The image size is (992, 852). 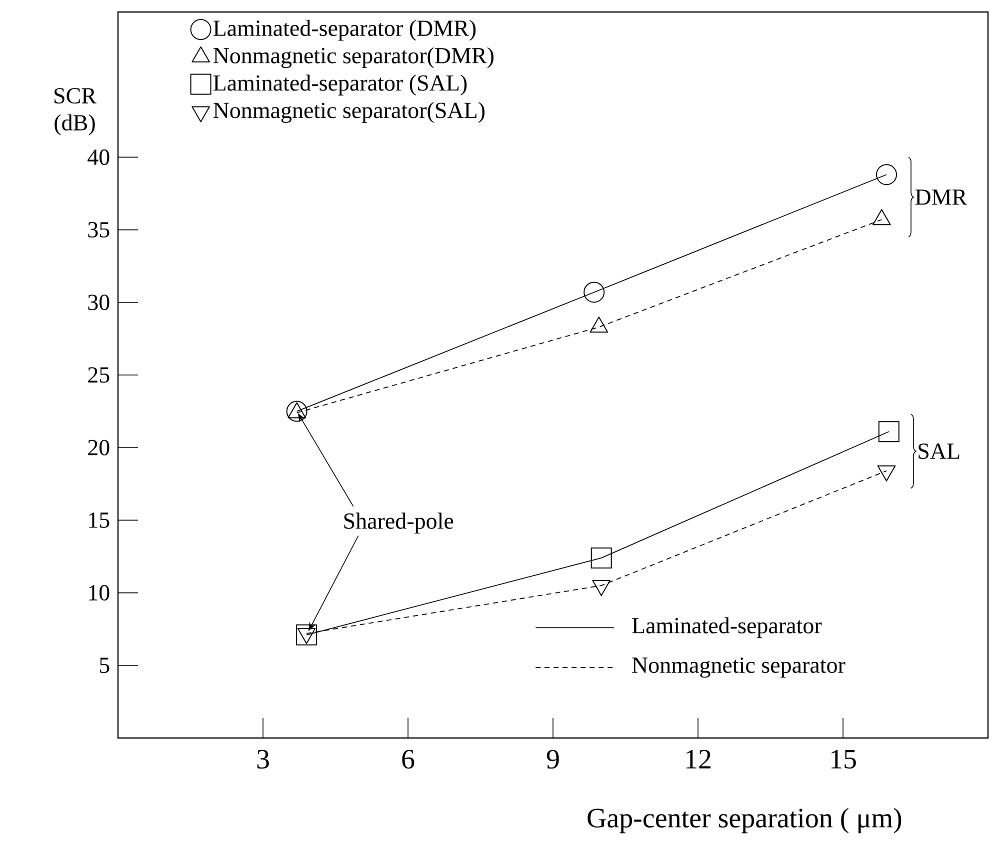 I want to click on annotation: Laminated-separator, so click(x=727, y=627).